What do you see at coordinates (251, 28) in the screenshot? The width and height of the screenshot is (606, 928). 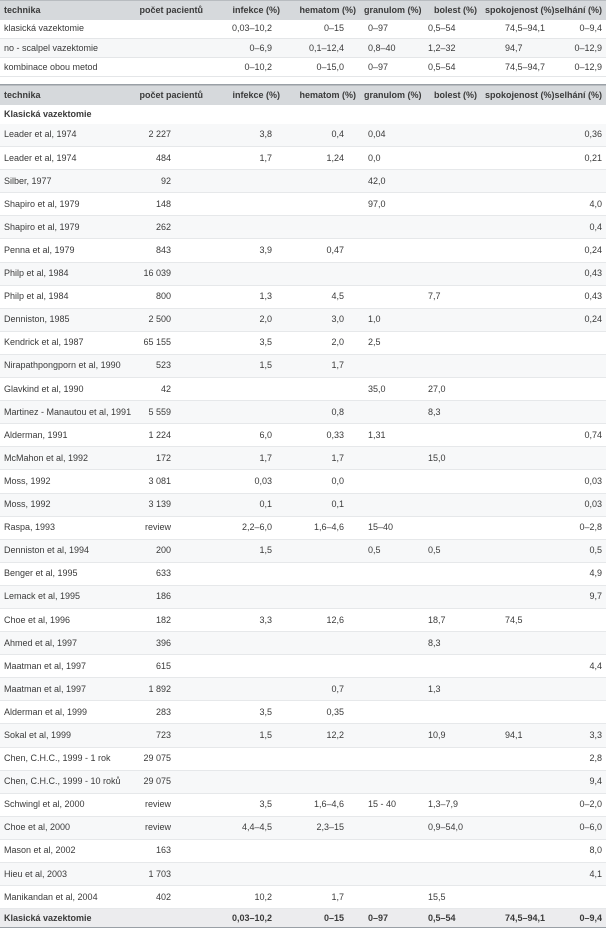 I see `cell-infekce: 0,03–10,2` at bounding box center [251, 28].